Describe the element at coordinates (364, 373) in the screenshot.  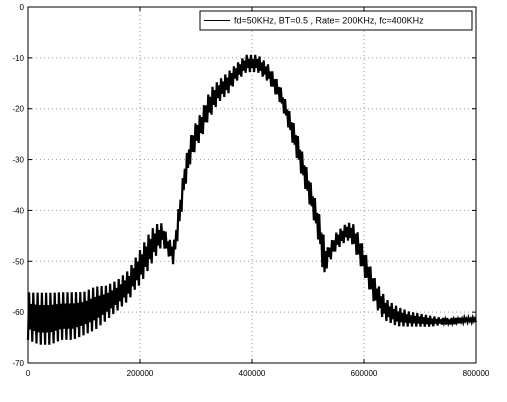
I see `x-tick-label: 600000` at that location.